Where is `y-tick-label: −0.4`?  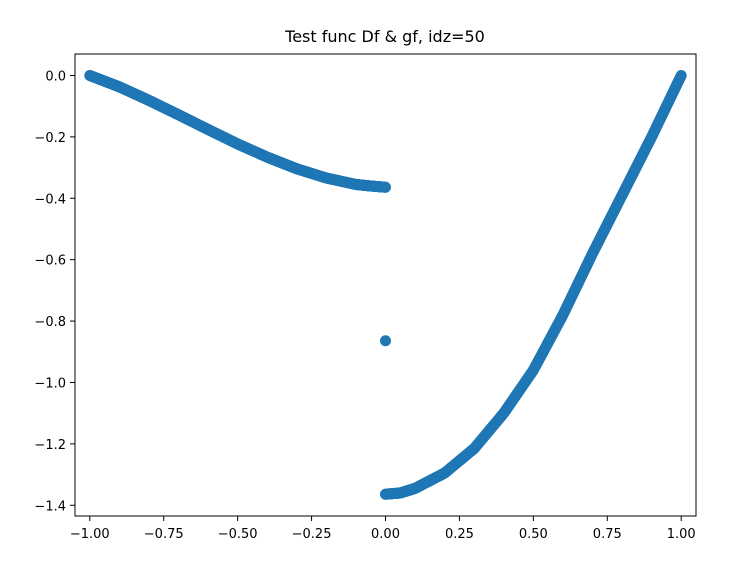
y-tick-label: −0.4 is located at coordinates (50, 199).